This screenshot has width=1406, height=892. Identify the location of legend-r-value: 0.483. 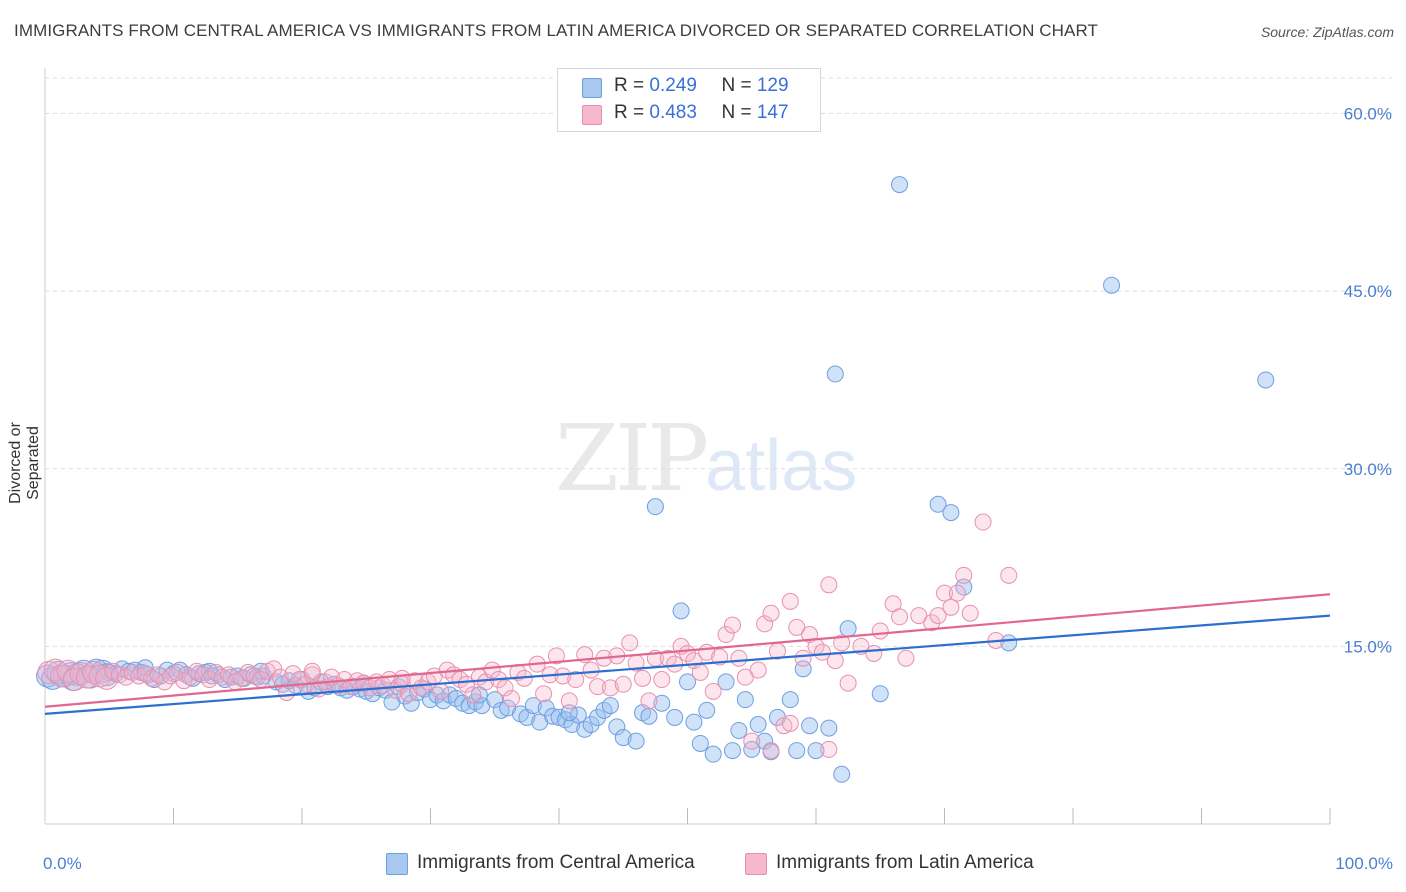
(673, 112).